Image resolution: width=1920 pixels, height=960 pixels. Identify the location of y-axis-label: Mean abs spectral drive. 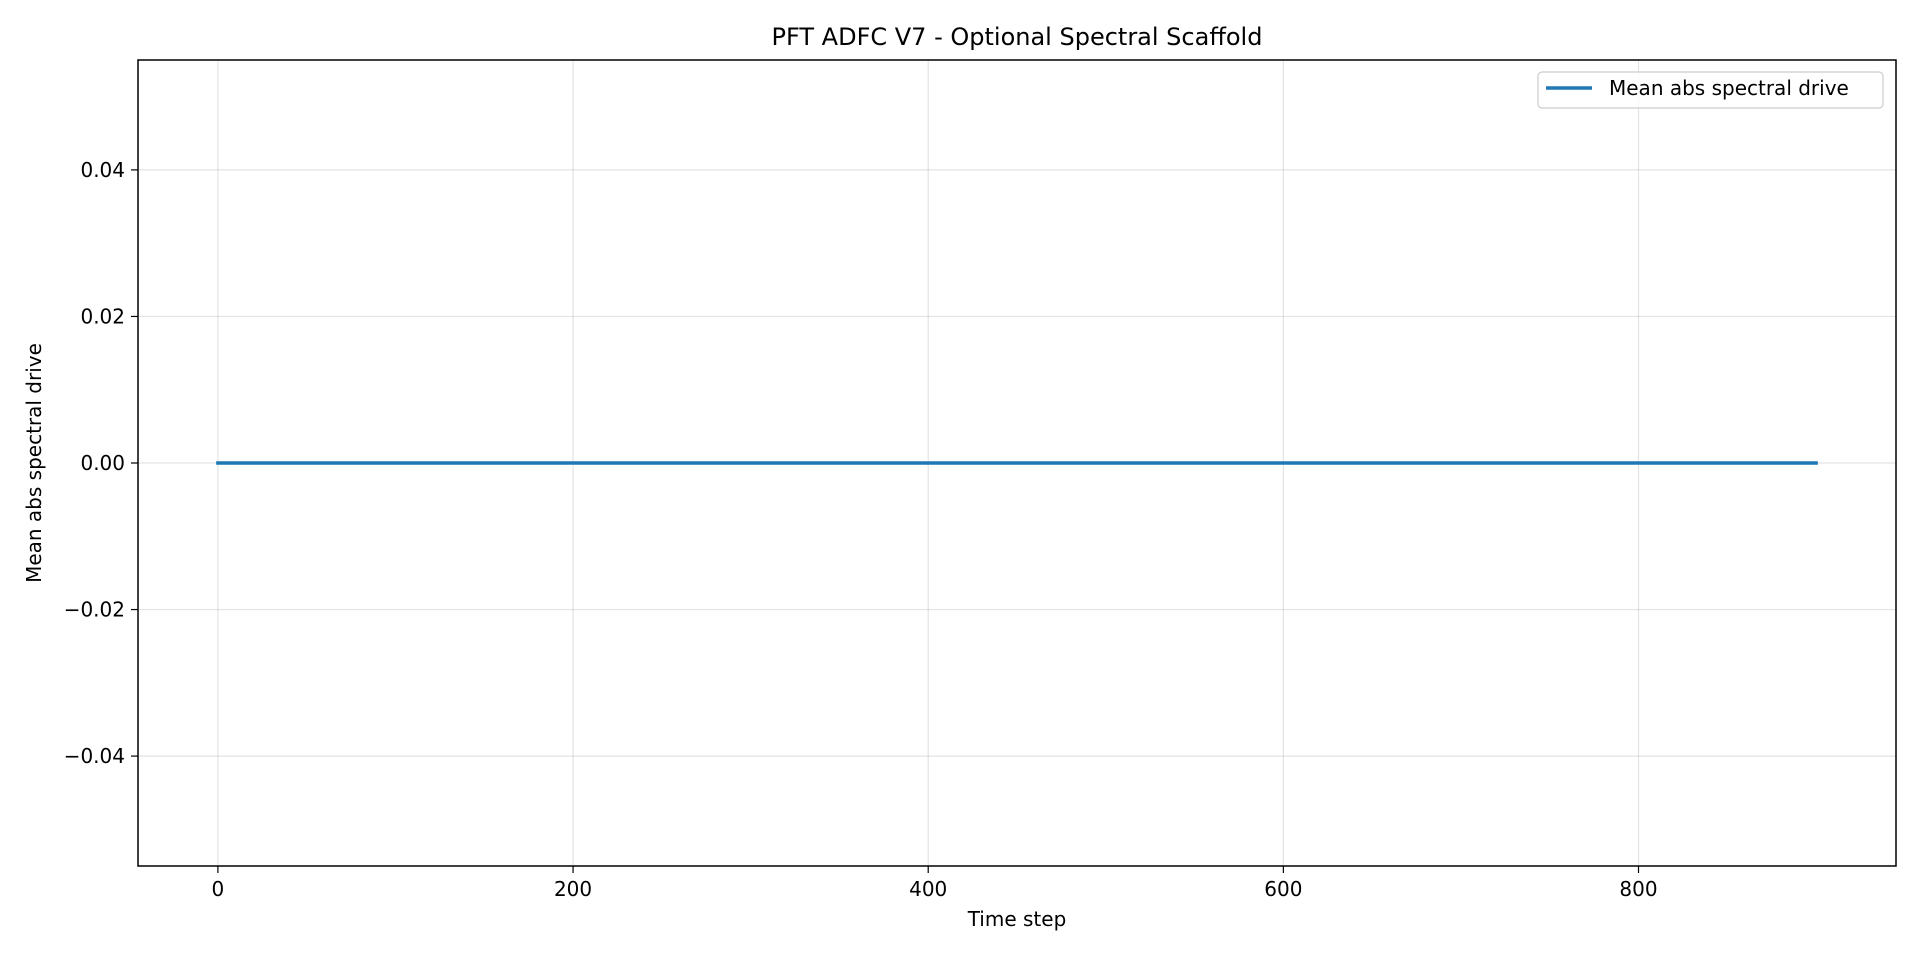
(34, 463).